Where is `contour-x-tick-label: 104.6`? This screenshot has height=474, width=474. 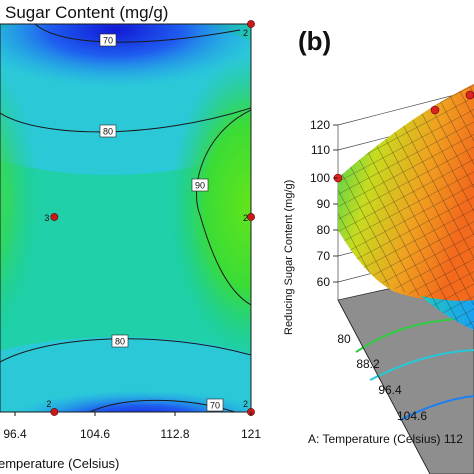
contour-x-tick-label: 104.6 is located at coordinates (95, 434).